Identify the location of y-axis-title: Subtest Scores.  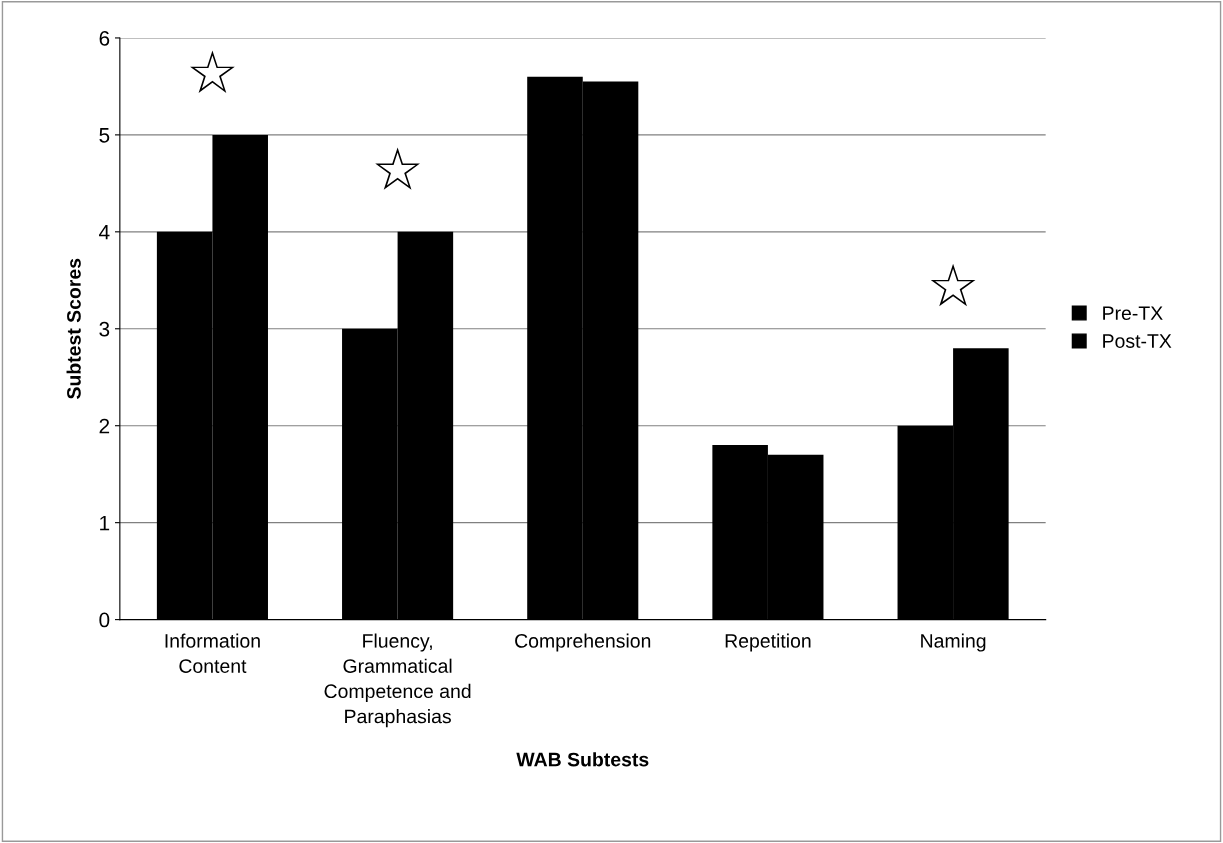
(73, 328).